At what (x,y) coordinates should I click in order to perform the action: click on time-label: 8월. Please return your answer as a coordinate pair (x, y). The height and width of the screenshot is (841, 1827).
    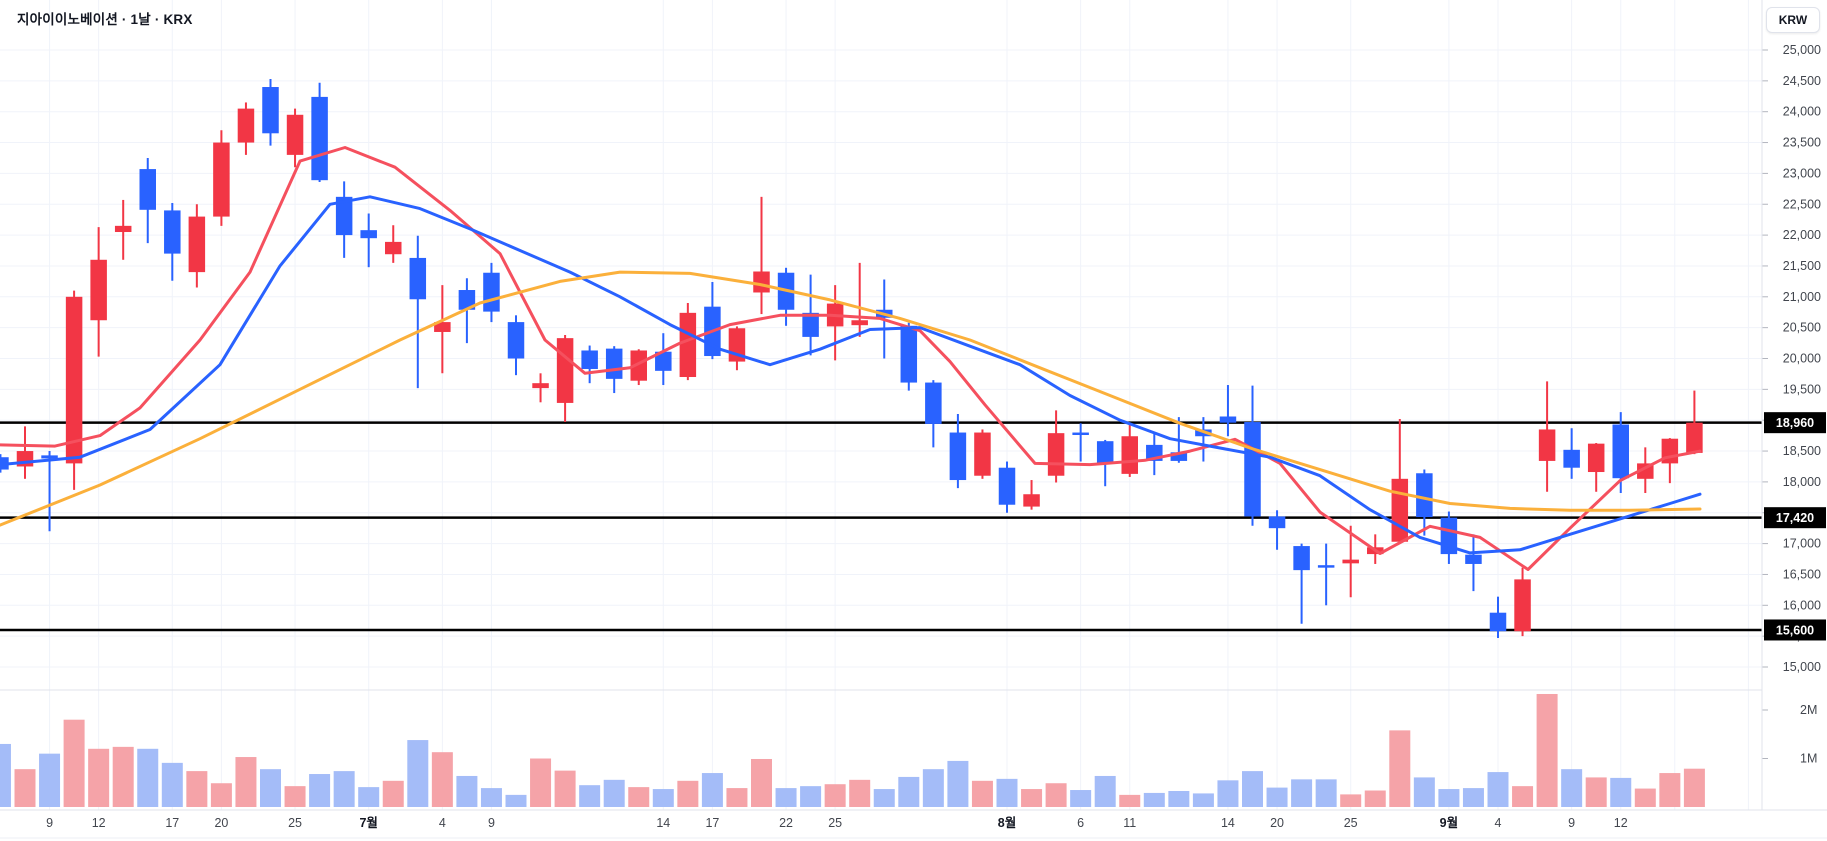
    Looking at the image, I should click on (1007, 822).